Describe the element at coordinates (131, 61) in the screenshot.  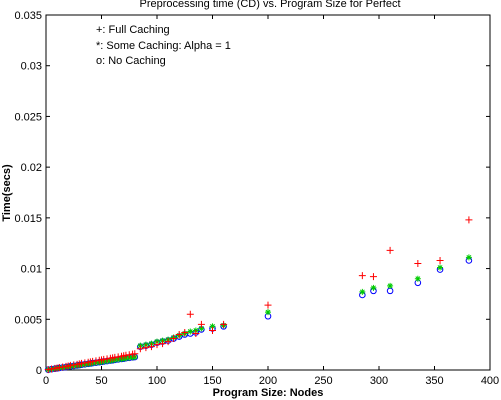
I see `legend-entry-no-caching: o: No Caching` at that location.